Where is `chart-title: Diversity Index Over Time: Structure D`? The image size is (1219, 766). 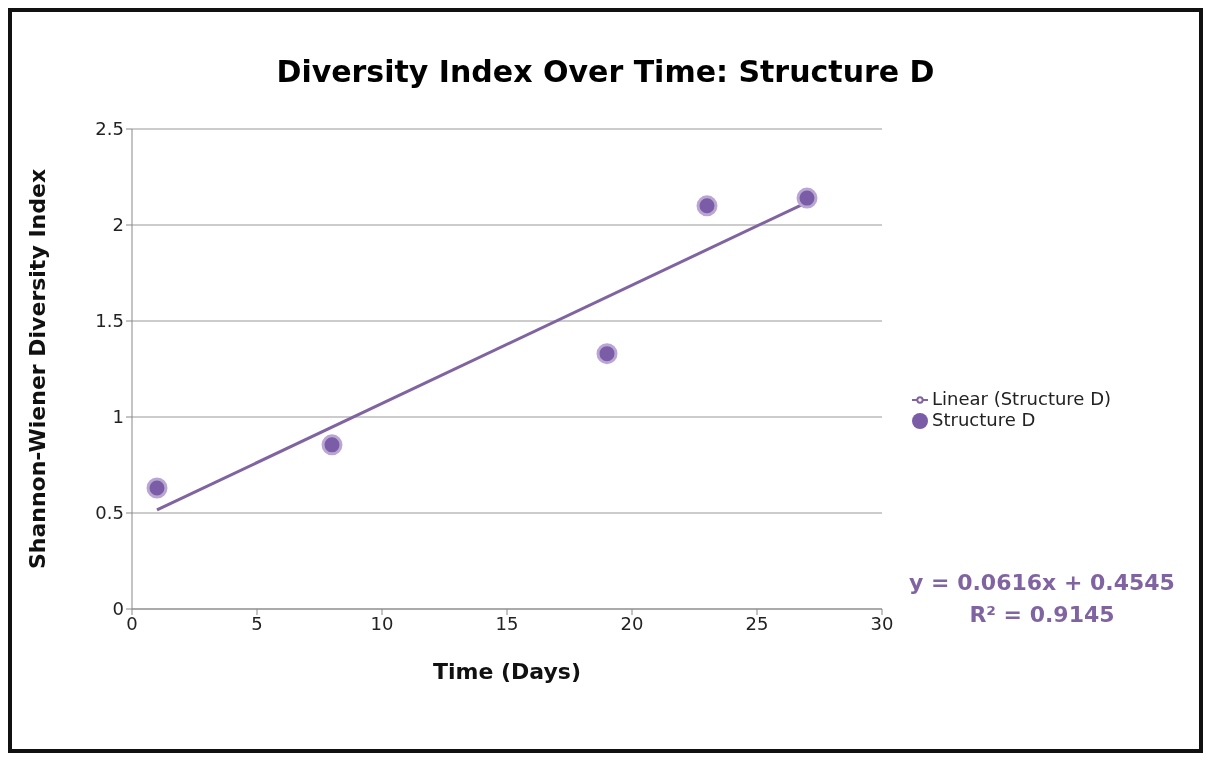
chart-title: Diversity Index Over Time: Structure D is located at coordinates (605, 71).